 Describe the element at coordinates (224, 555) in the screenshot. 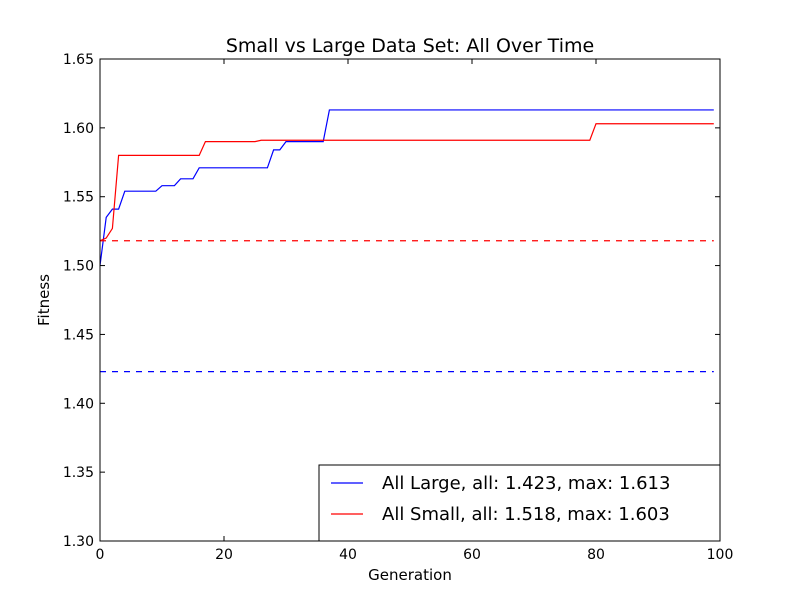

I see `x-tick-label: 20` at that location.